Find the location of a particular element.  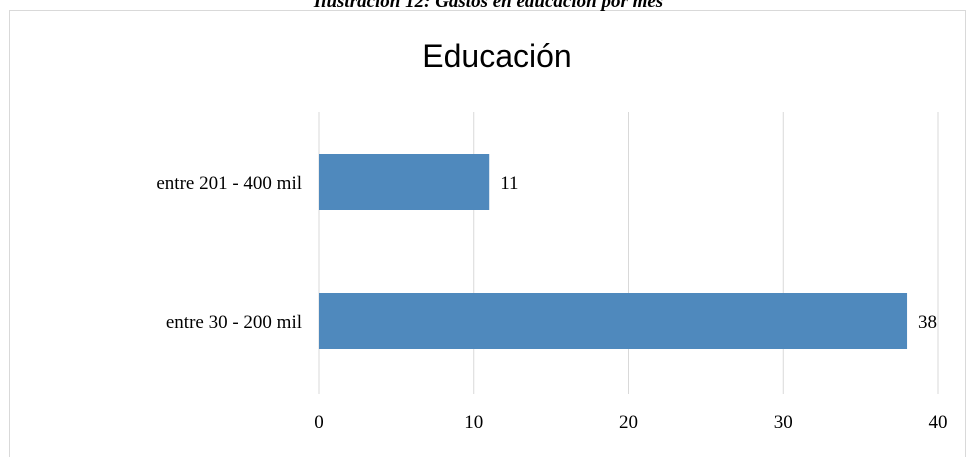

x-tick-label-10: 10 is located at coordinates (473, 422).